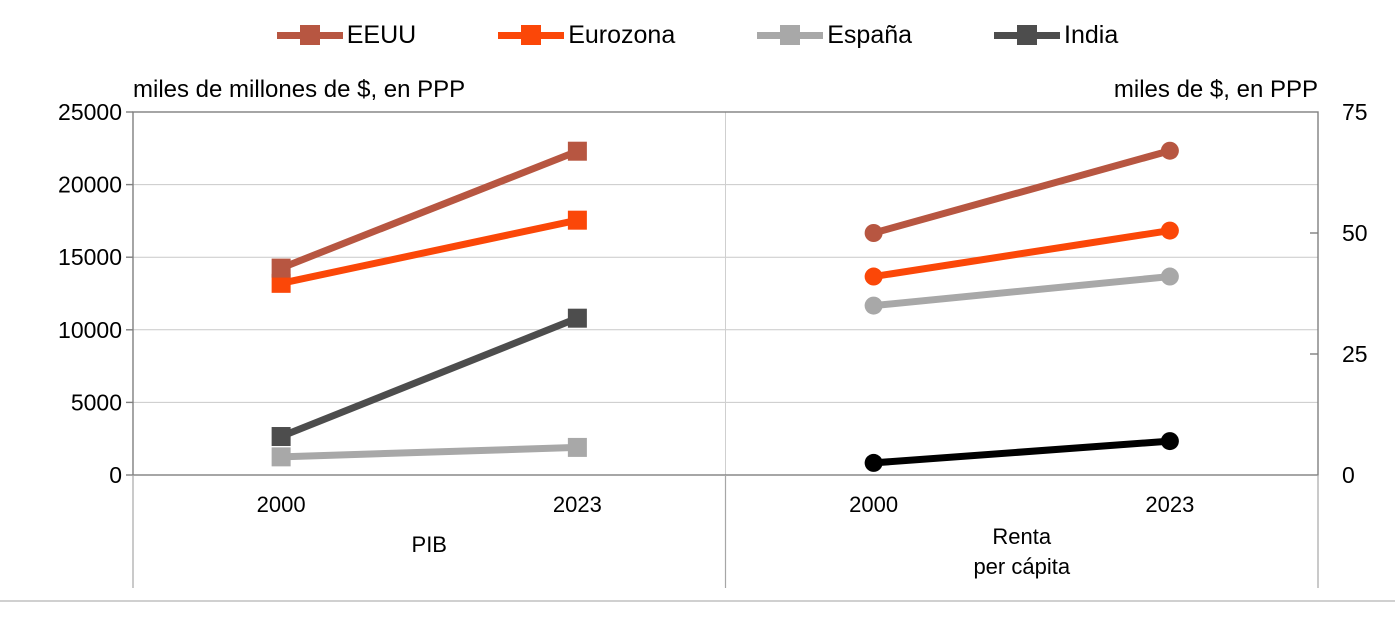 This screenshot has height=624, width=1395. Describe the element at coordinates (1021, 566) in the screenshot. I see `panel-label-renta-per-capita: per cápita` at that location.